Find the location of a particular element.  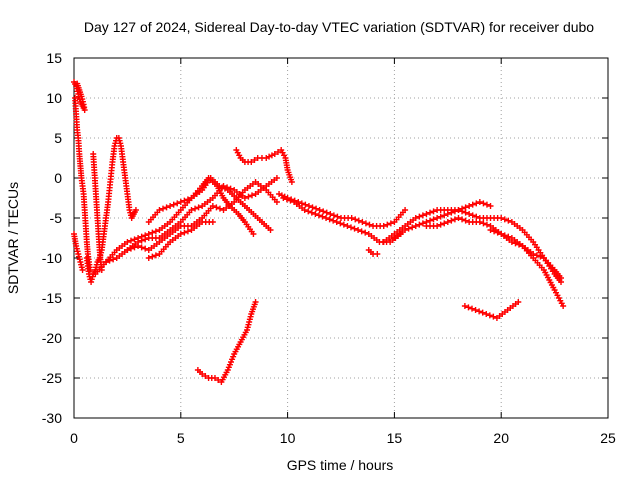

x-tick-label: 10 is located at coordinates (288, 438).